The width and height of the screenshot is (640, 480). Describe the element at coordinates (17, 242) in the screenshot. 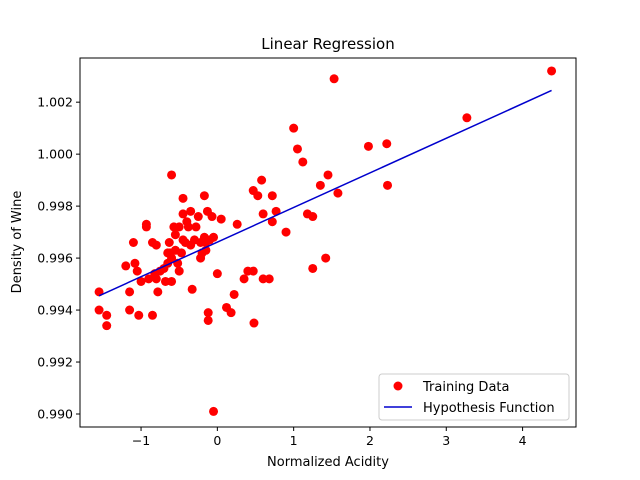

I see `y-axis-label: Density of Wine` at that location.